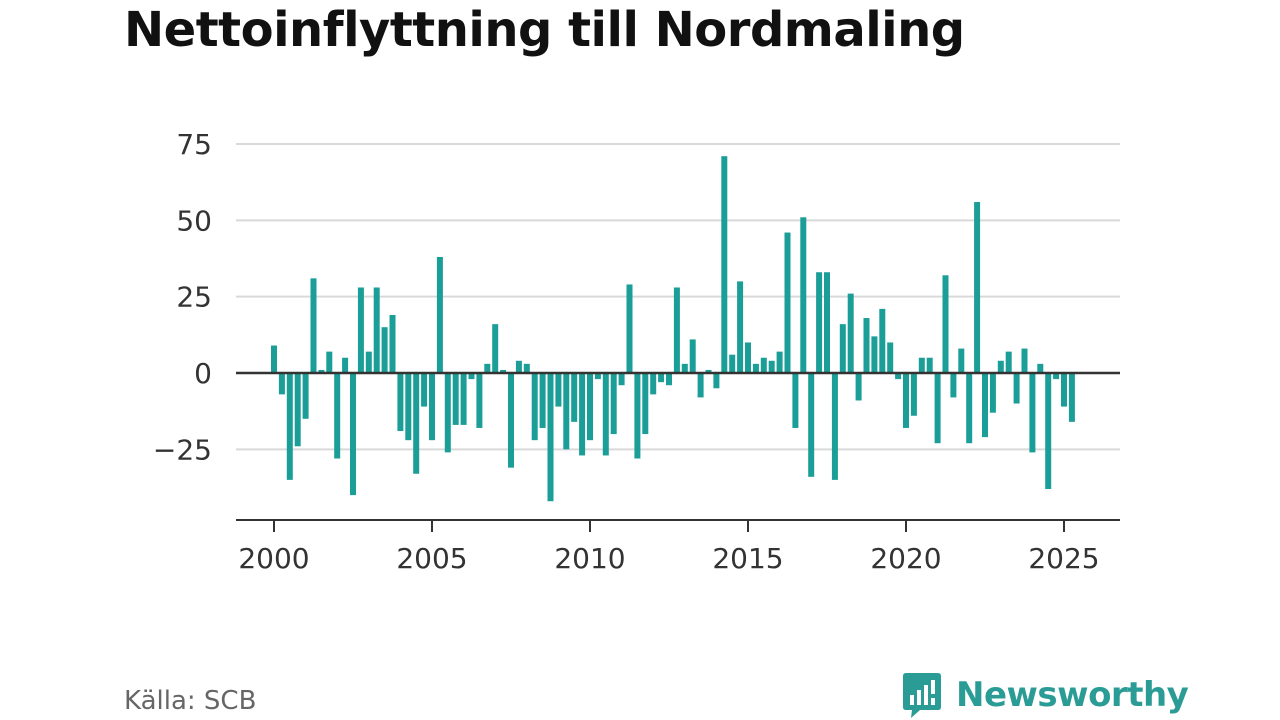  I want to click on chart-title: Nettoinflyttning till Nordmaling, so click(544, 30).